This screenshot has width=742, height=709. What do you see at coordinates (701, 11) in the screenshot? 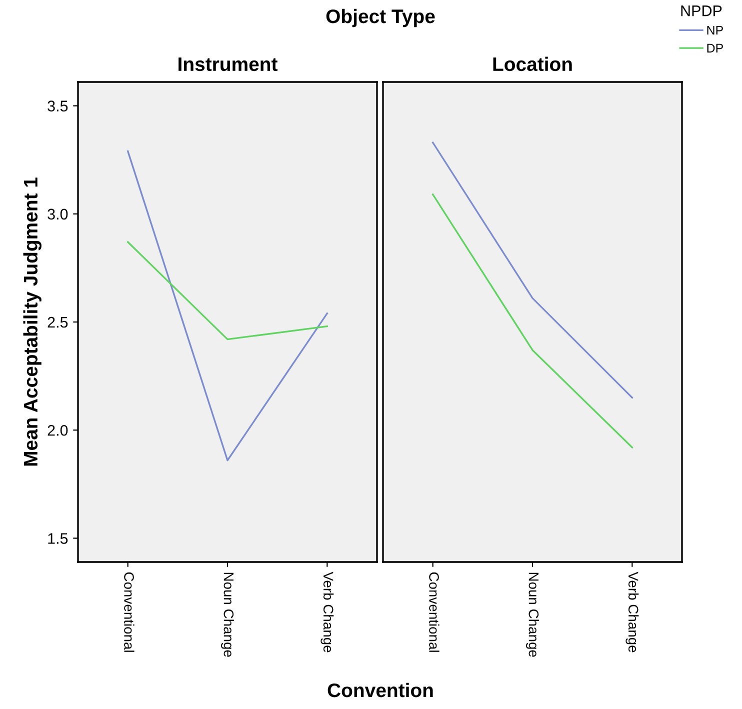
I see `legend-title: NPDP` at bounding box center [701, 11].